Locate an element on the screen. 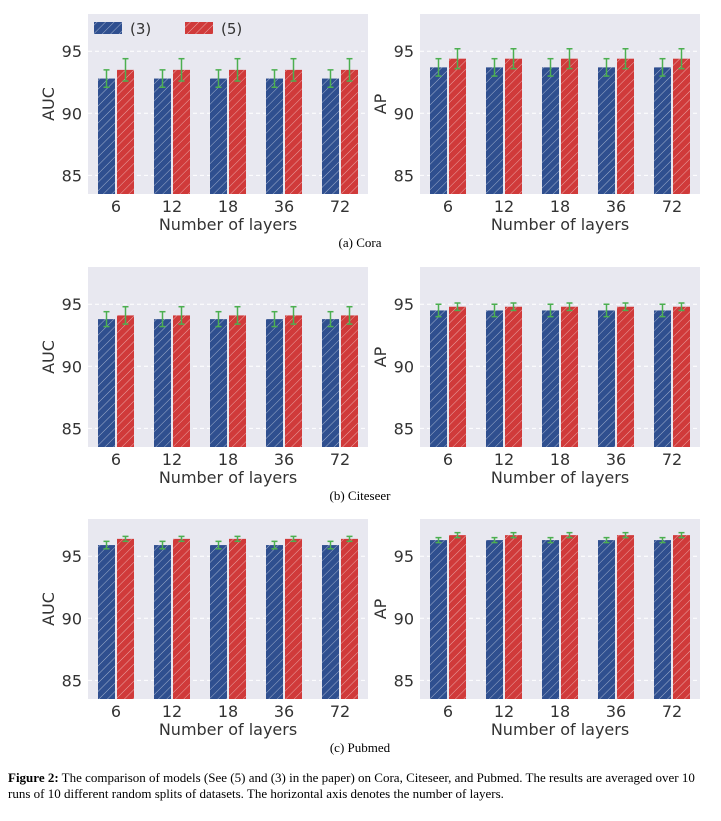  legend-swatch-hatch is located at coordinates (199, 28).